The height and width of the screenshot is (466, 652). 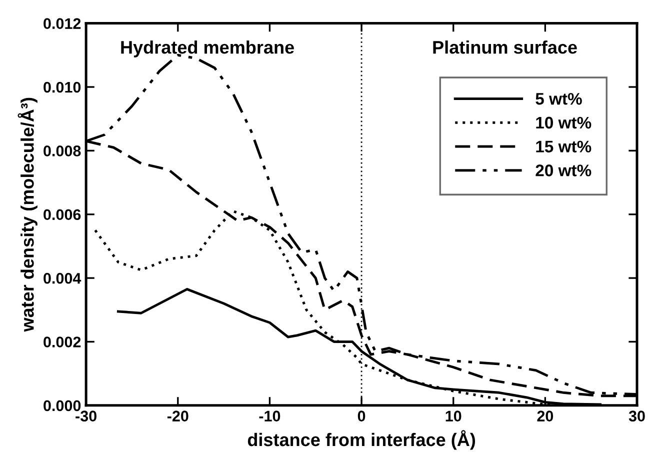 I want to click on x-tick-label: -20, so click(x=177, y=416).